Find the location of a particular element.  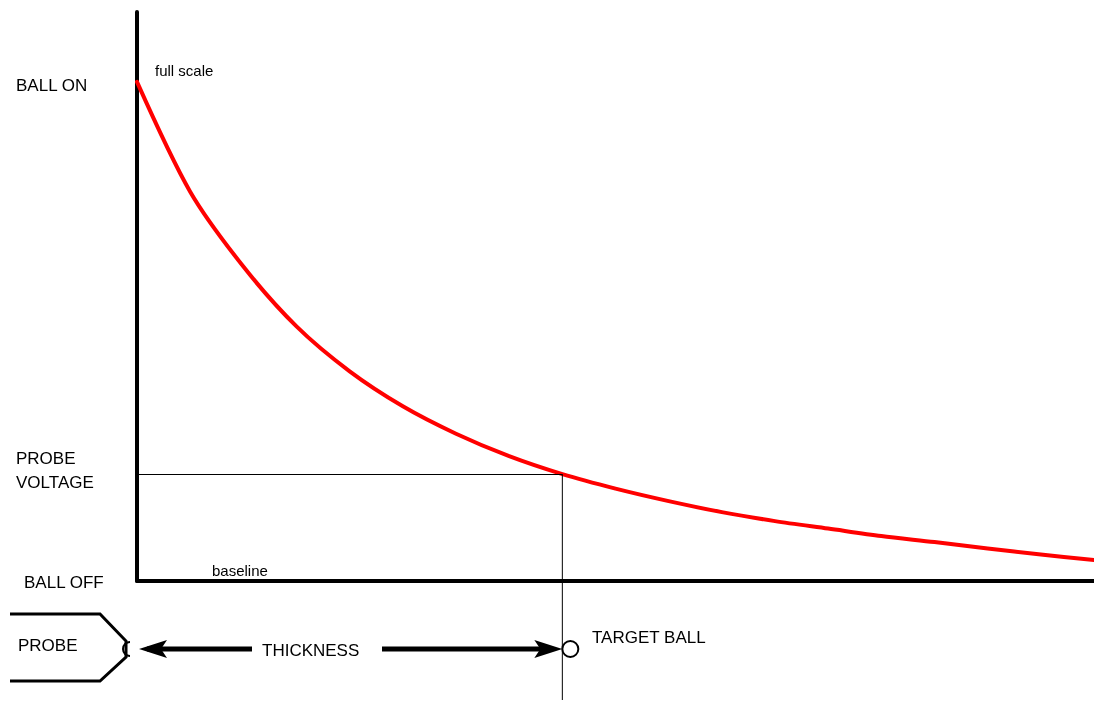

text: full scale is located at coordinates (184, 70).